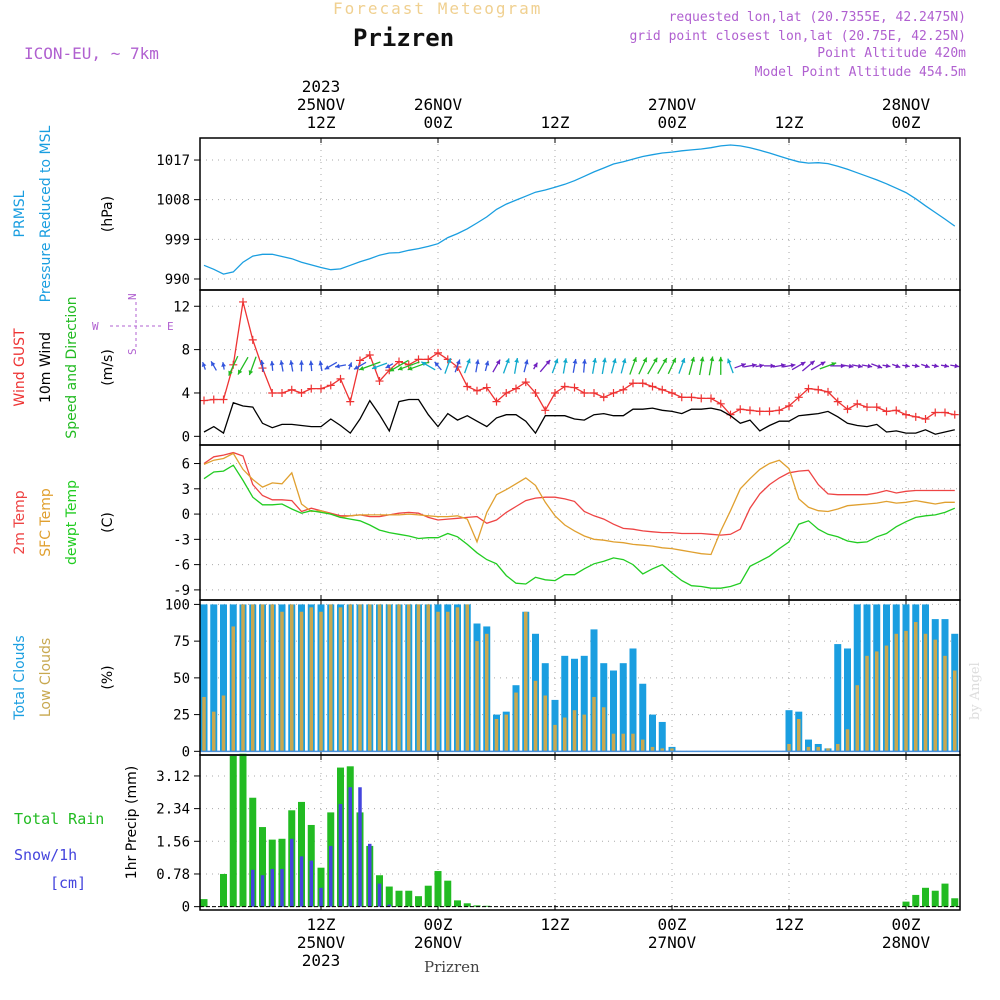  What do you see at coordinates (132, 296) in the screenshot?
I see `compass-north: N` at bounding box center [132, 296].